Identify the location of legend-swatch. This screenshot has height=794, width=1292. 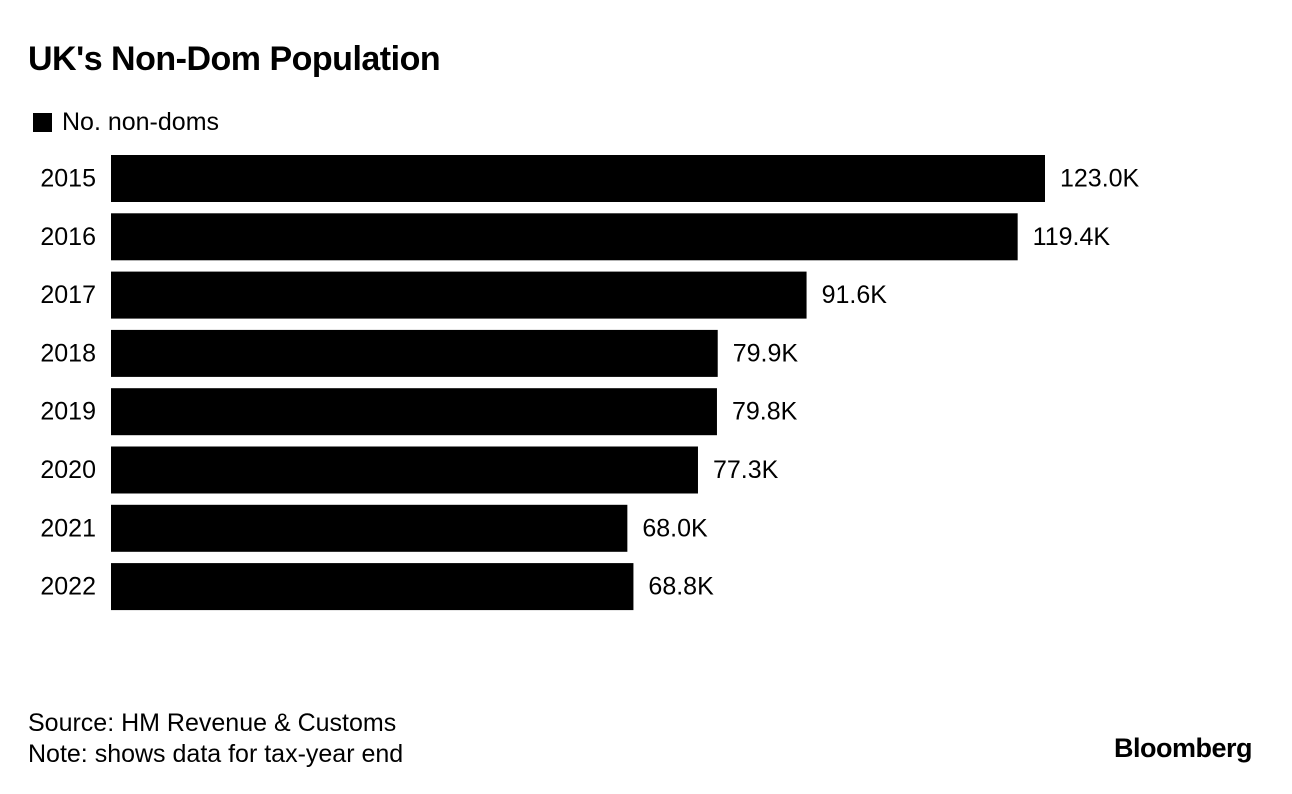
(42, 122).